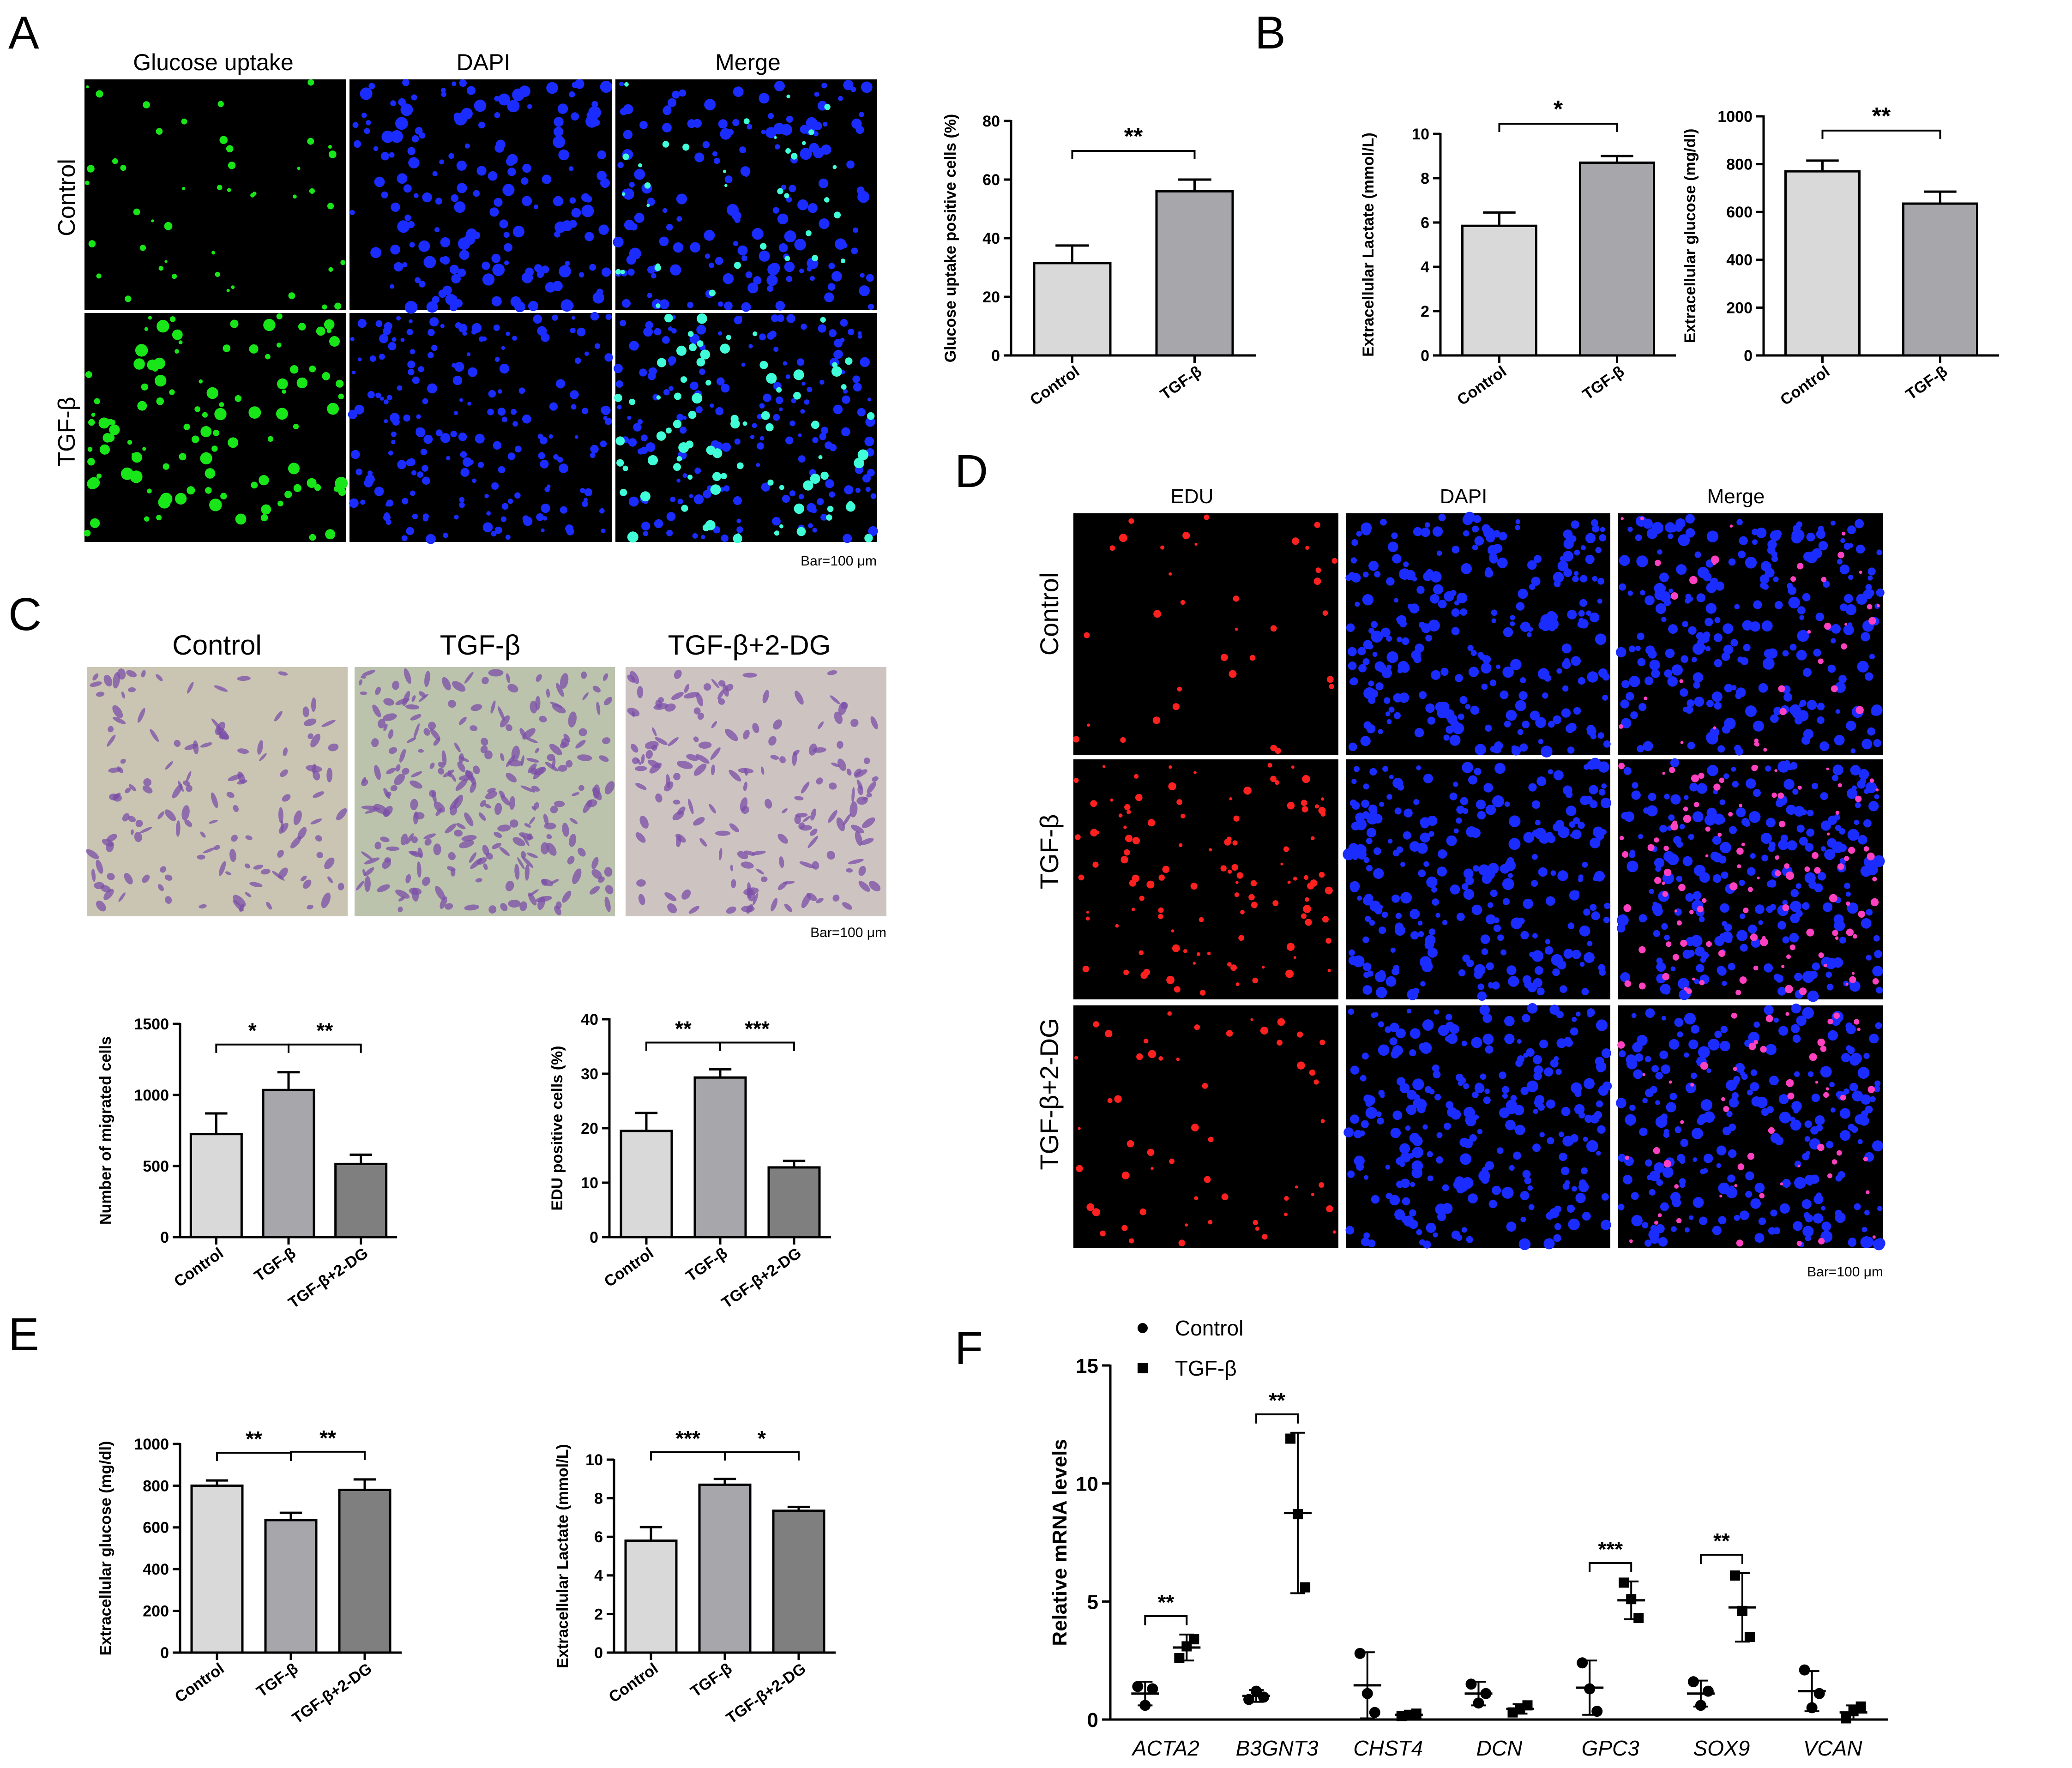 The height and width of the screenshot is (1768, 2072). I want to click on panel-c-transwell-image, so click(485, 791).